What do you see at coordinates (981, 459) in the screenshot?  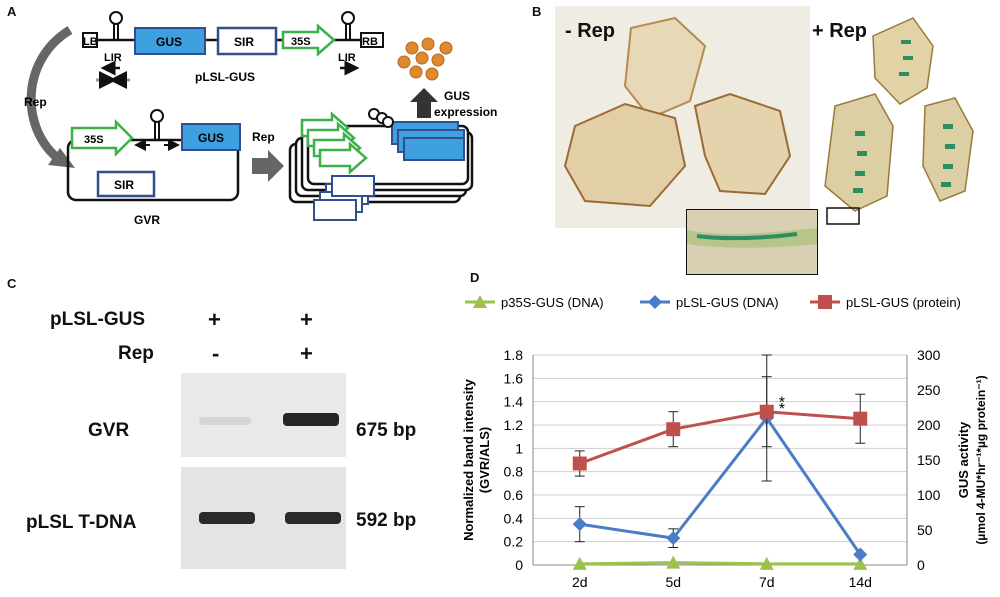 I see `y-axis-title-right-unit: (µmol 4-MU*hr⁻¹*µg protein⁻¹)` at bounding box center [981, 459].